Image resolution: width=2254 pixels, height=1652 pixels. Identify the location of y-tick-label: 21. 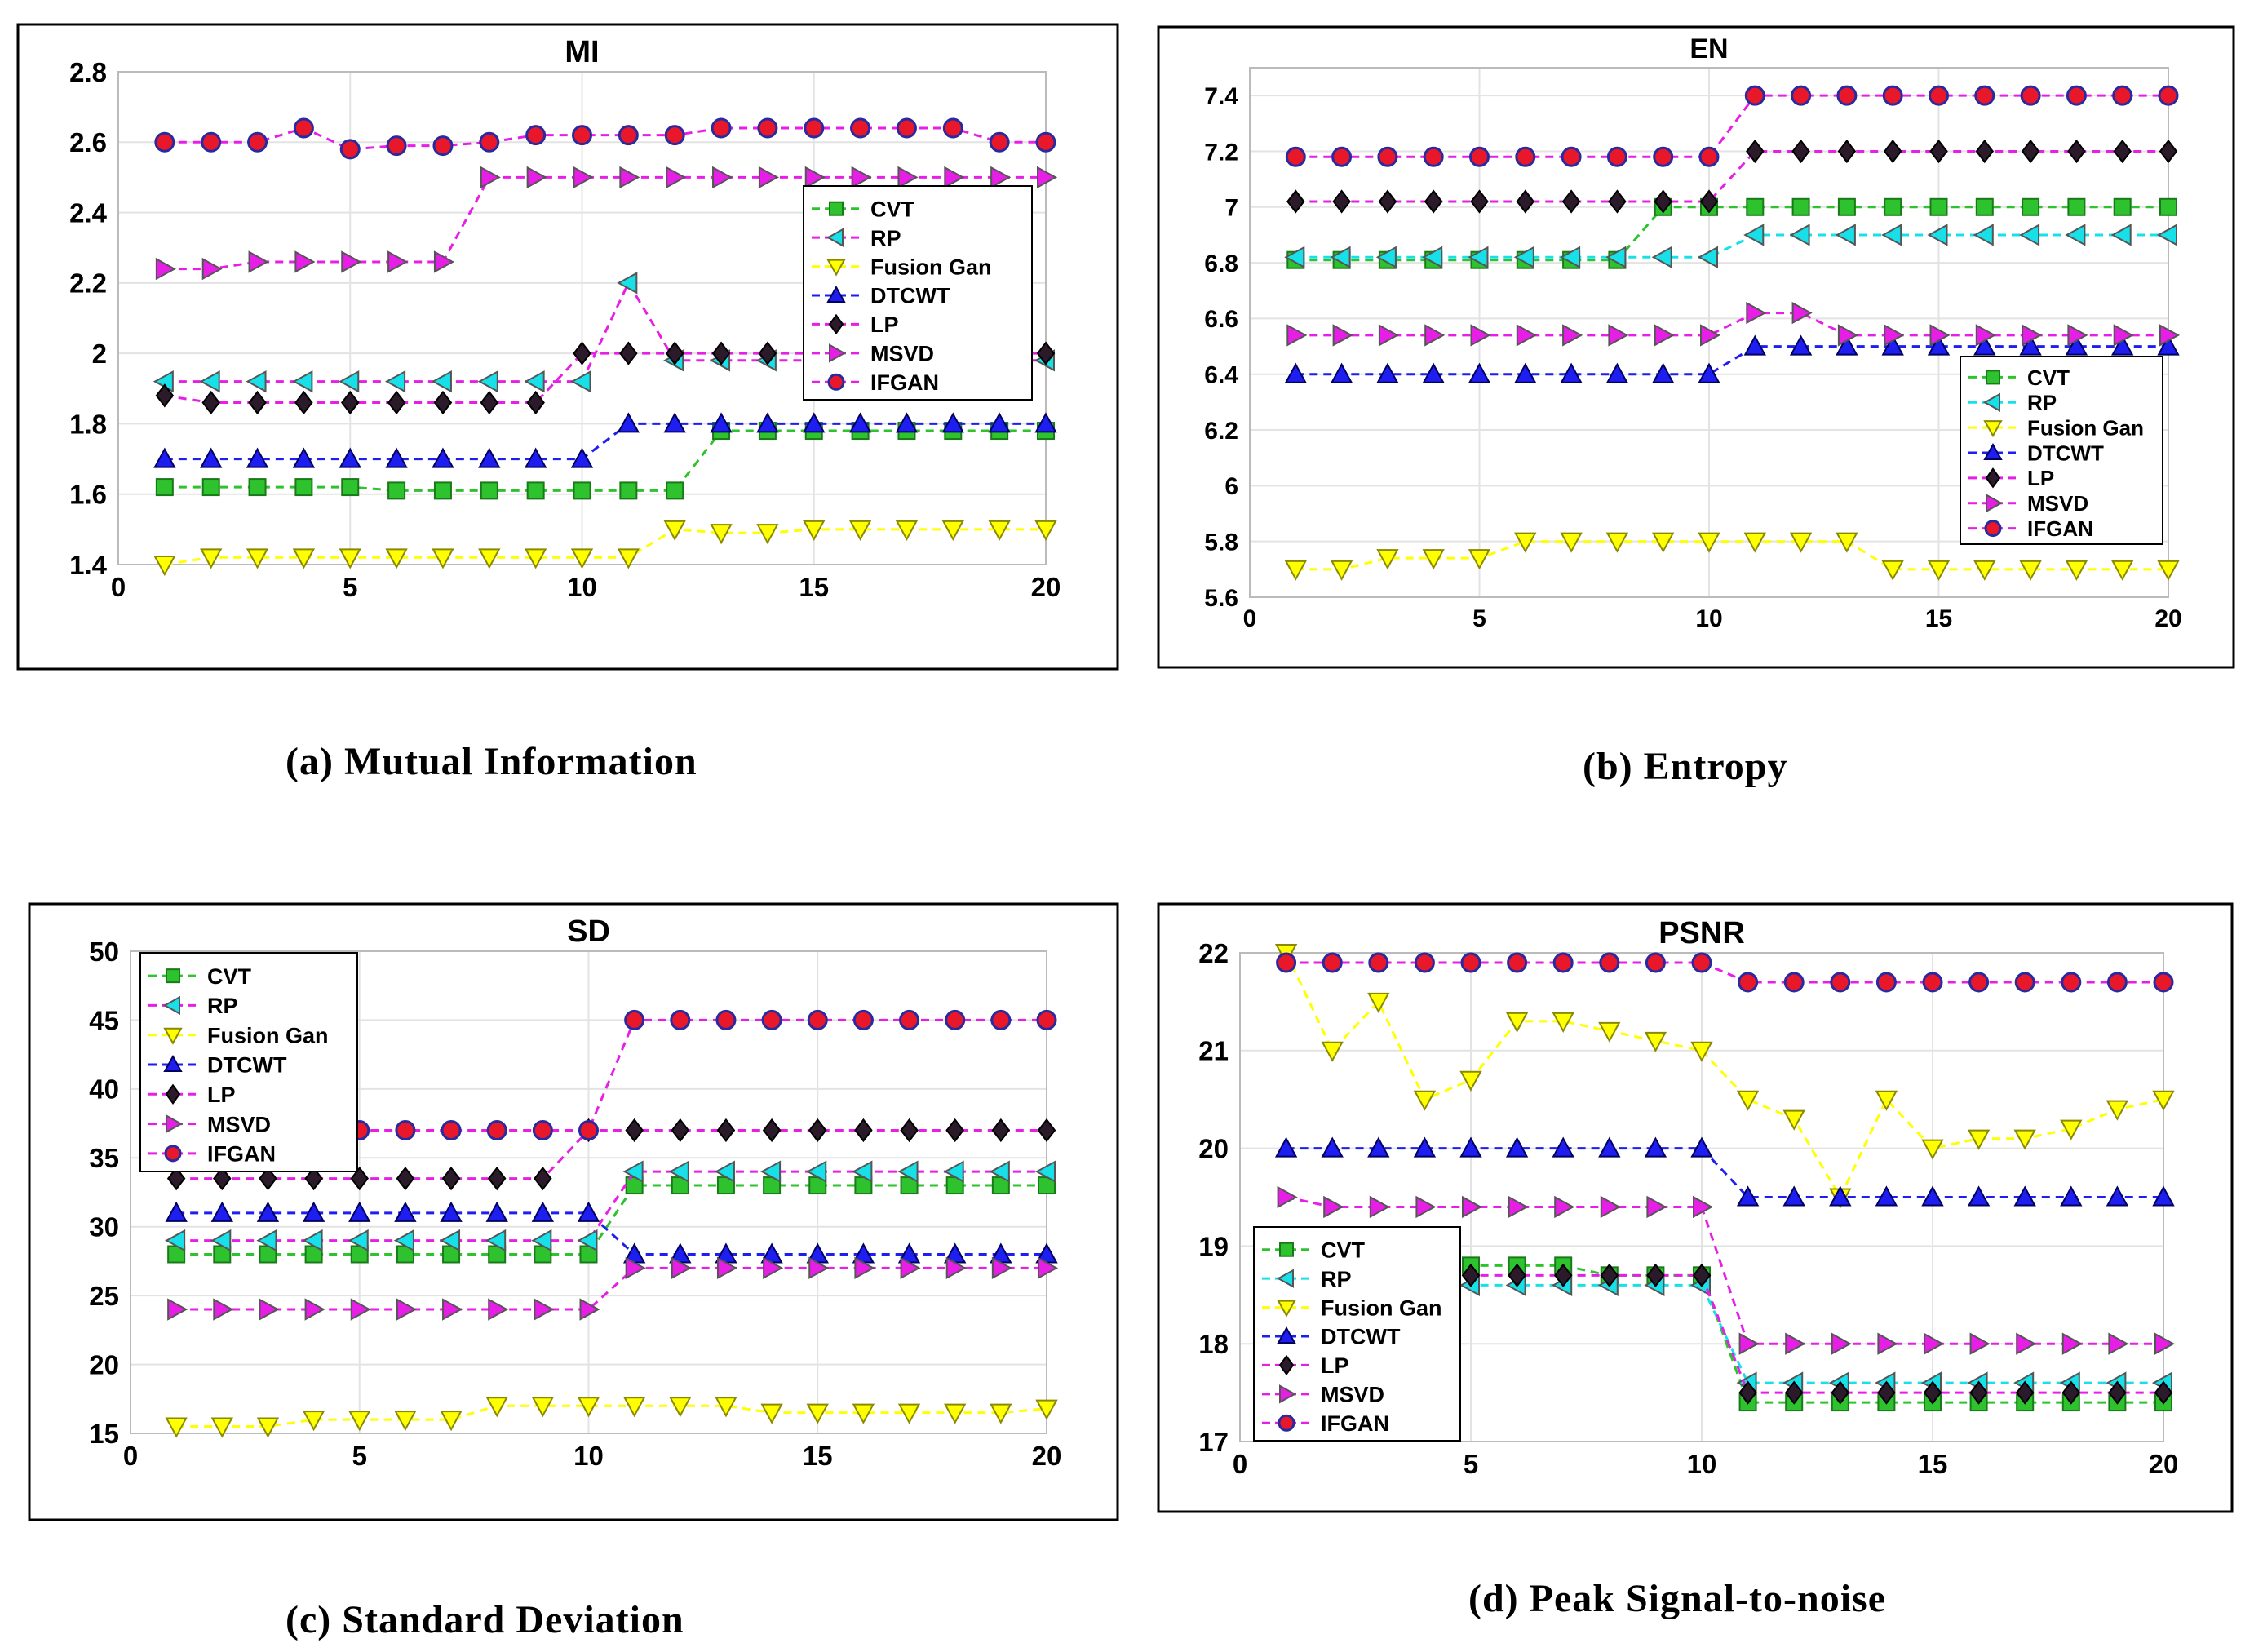
(1214, 1051).